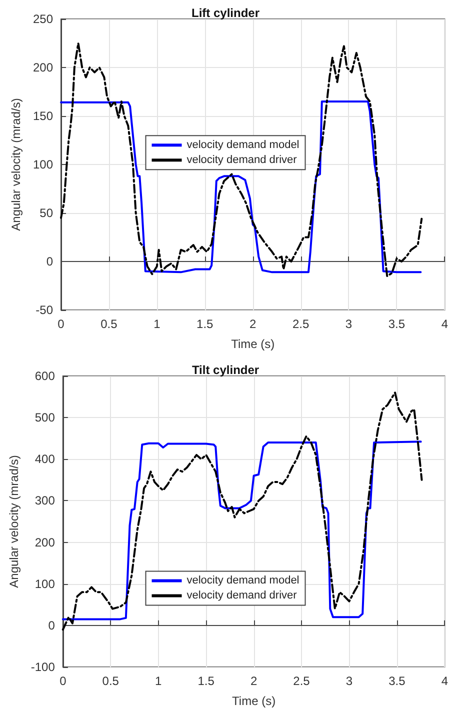  What do you see at coordinates (225, 13) in the screenshot?
I see `chart-title: Lift cylinder` at bounding box center [225, 13].